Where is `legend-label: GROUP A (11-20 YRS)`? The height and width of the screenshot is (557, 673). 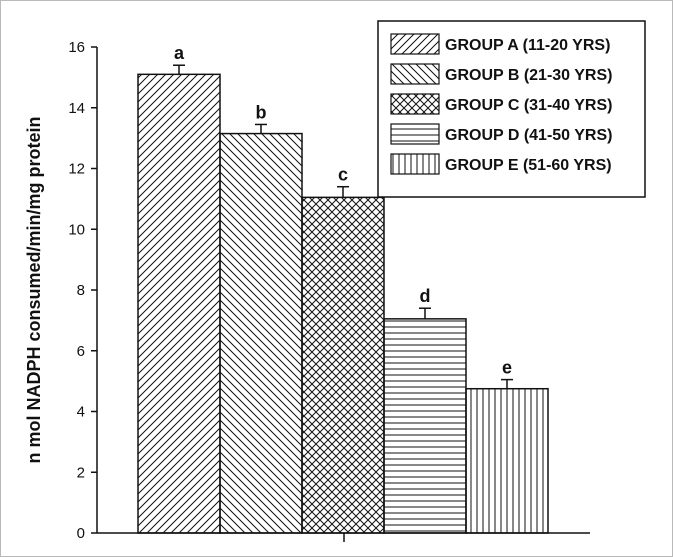 legend-label: GROUP A (11-20 YRS) is located at coordinates (527, 45).